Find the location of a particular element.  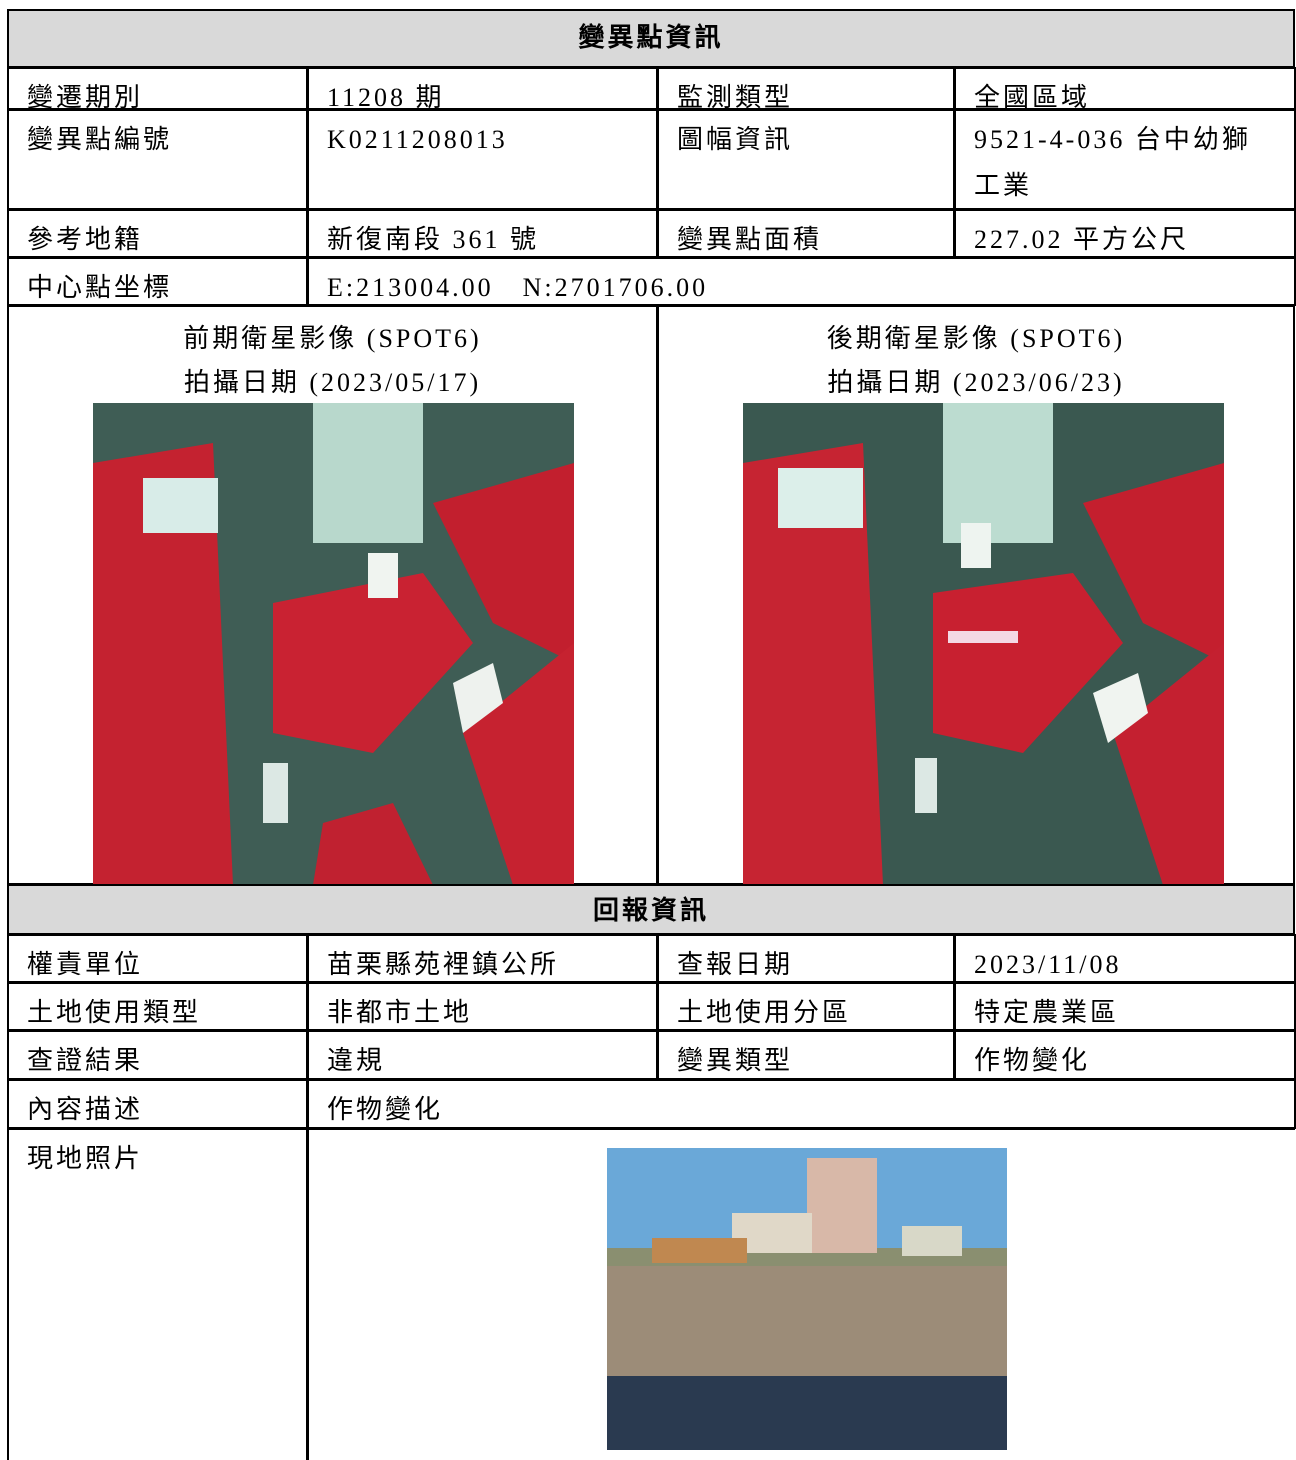

label-cell: 土地使用分區 is located at coordinates (806, 1006).